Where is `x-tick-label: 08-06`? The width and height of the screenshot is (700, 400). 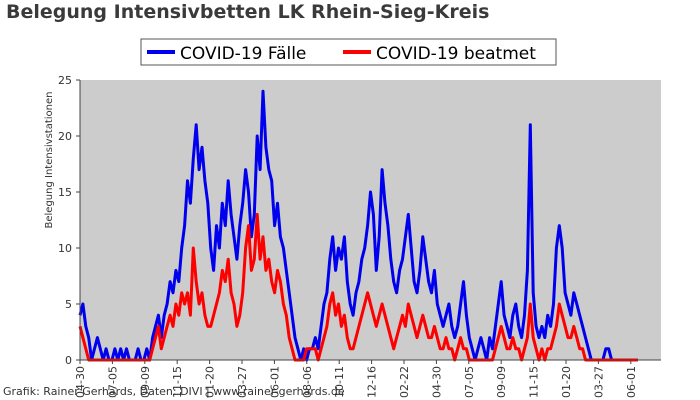 x-tick-label: 08-06 is located at coordinates (307, 382).